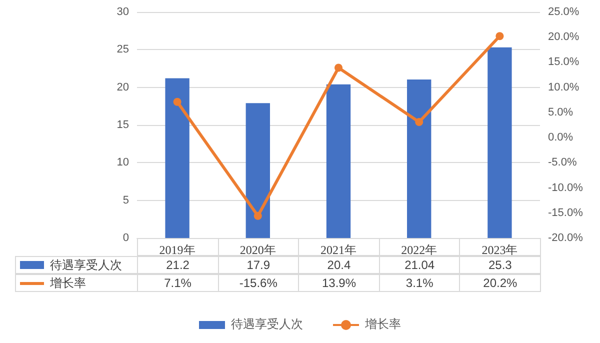 The height and width of the screenshot is (343, 600). I want to click on y2-tick-label: 10.0%, so click(564, 87).